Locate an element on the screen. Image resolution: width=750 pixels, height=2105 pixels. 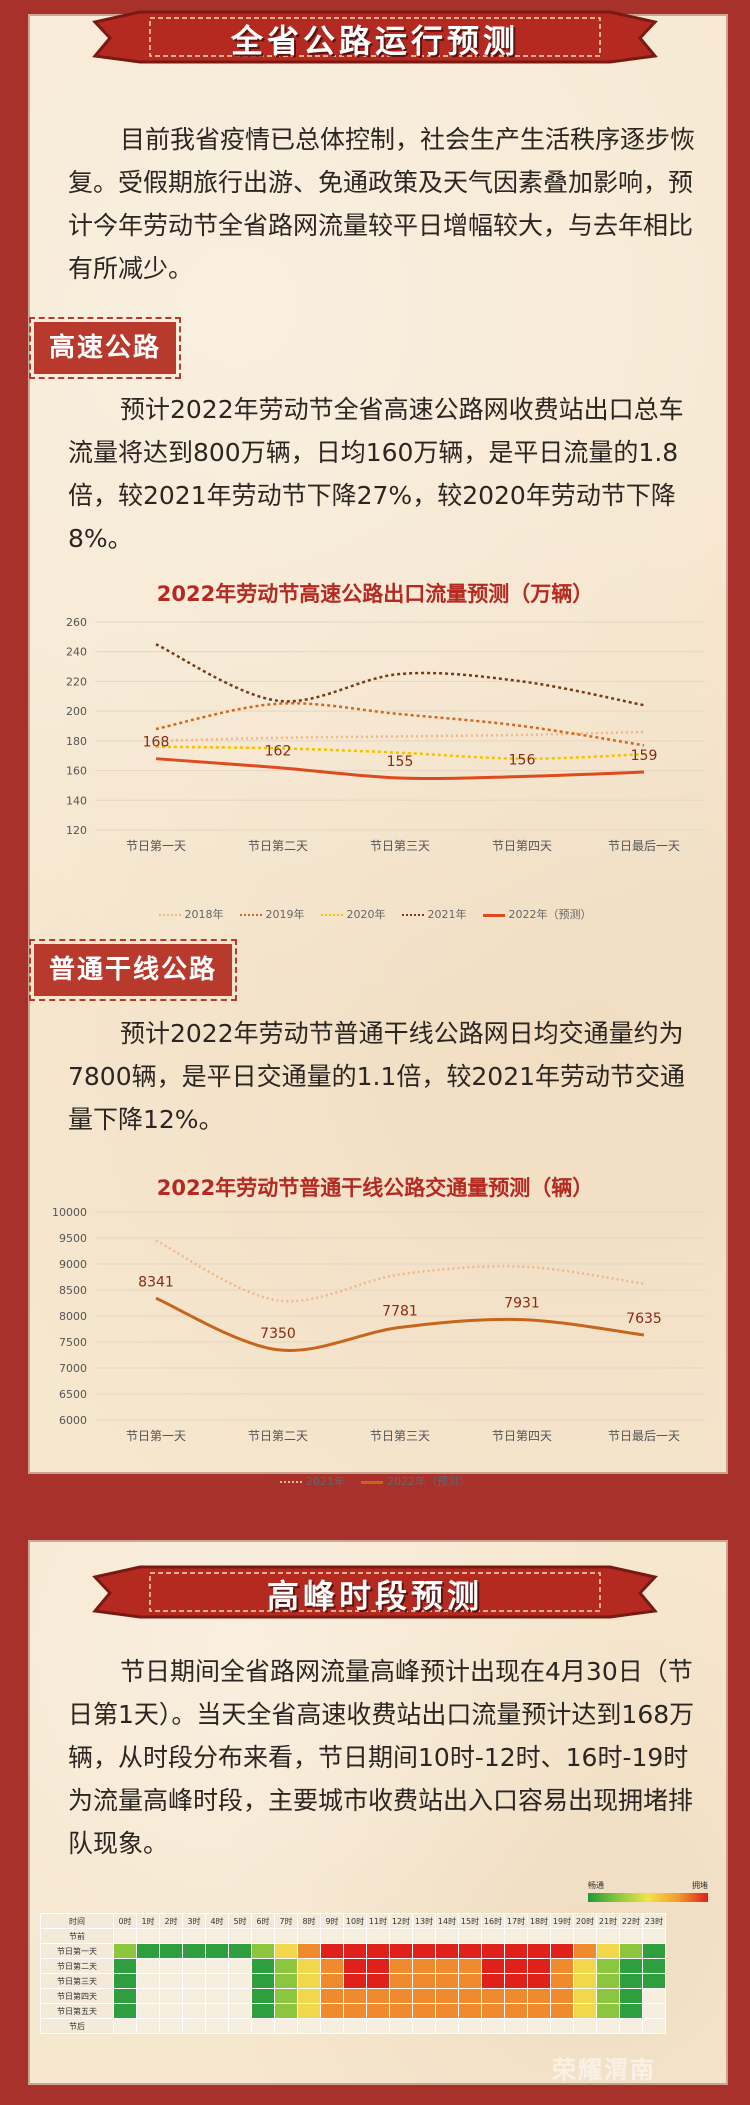
heatmap-row: 节日第四天 is located at coordinates (353, 1996).